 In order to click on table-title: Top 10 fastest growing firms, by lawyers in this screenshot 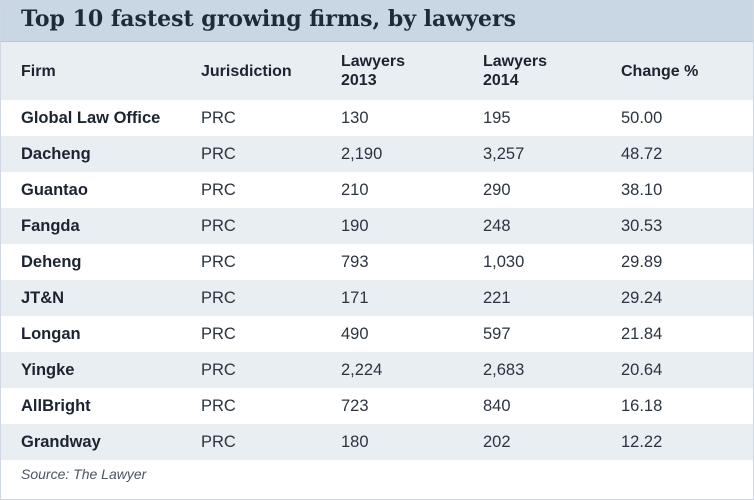, I will do `click(268, 19)`.